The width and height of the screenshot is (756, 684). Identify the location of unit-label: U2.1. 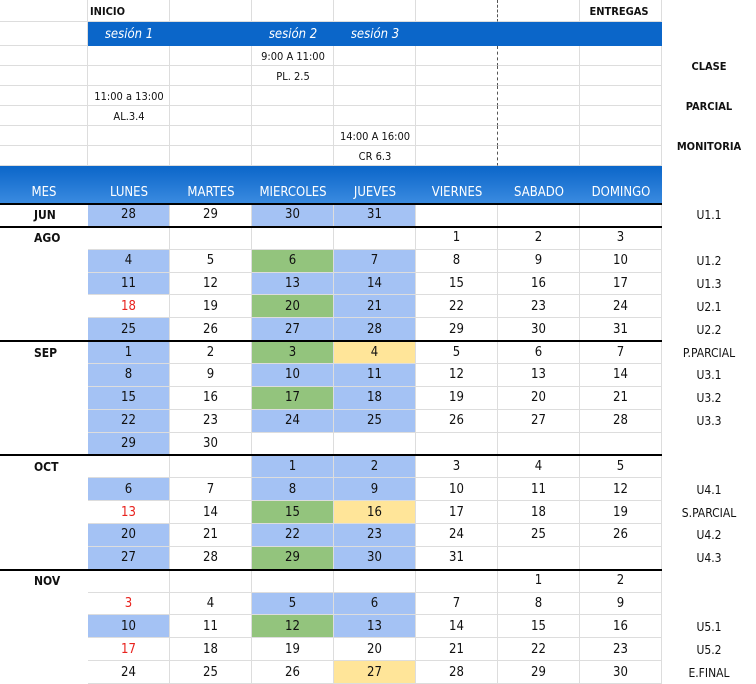
(709, 306).